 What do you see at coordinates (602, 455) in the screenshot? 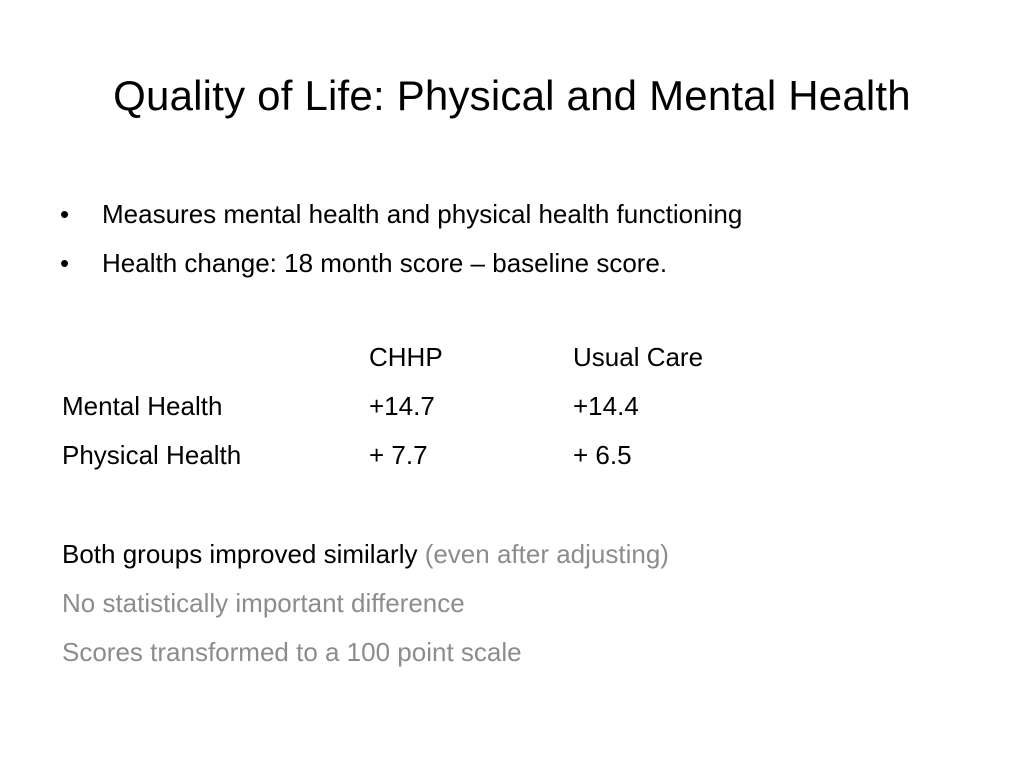
I see `table-cell: + 6.5` at bounding box center [602, 455].